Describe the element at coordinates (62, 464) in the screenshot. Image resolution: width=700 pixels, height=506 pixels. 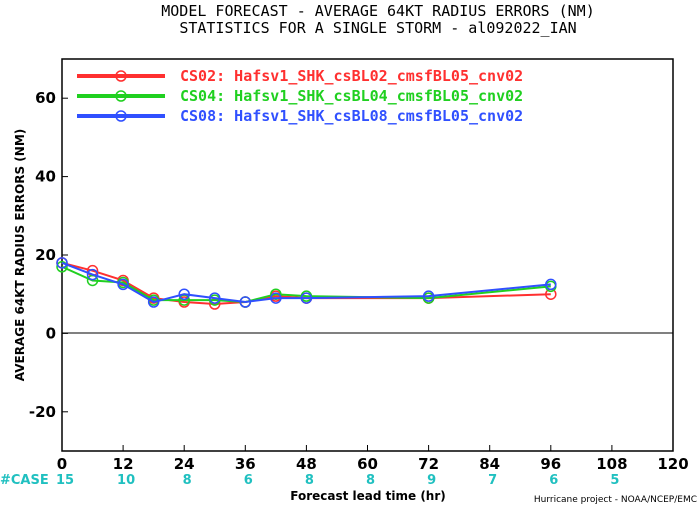
I see `x-tick-label: 0` at that location.